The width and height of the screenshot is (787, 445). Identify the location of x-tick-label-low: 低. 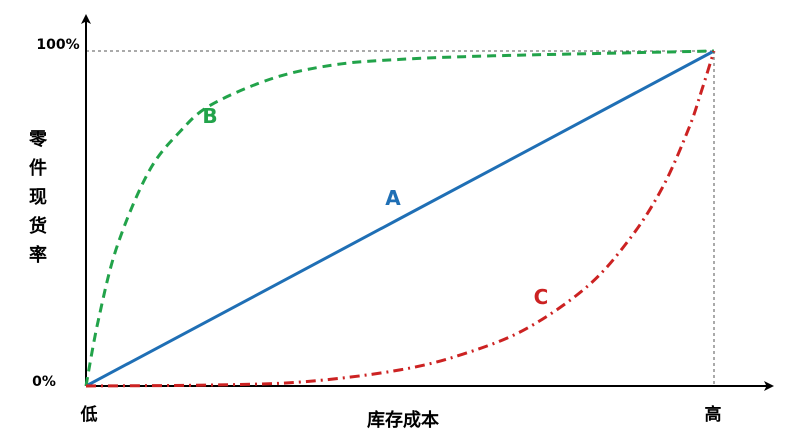
(89, 414).